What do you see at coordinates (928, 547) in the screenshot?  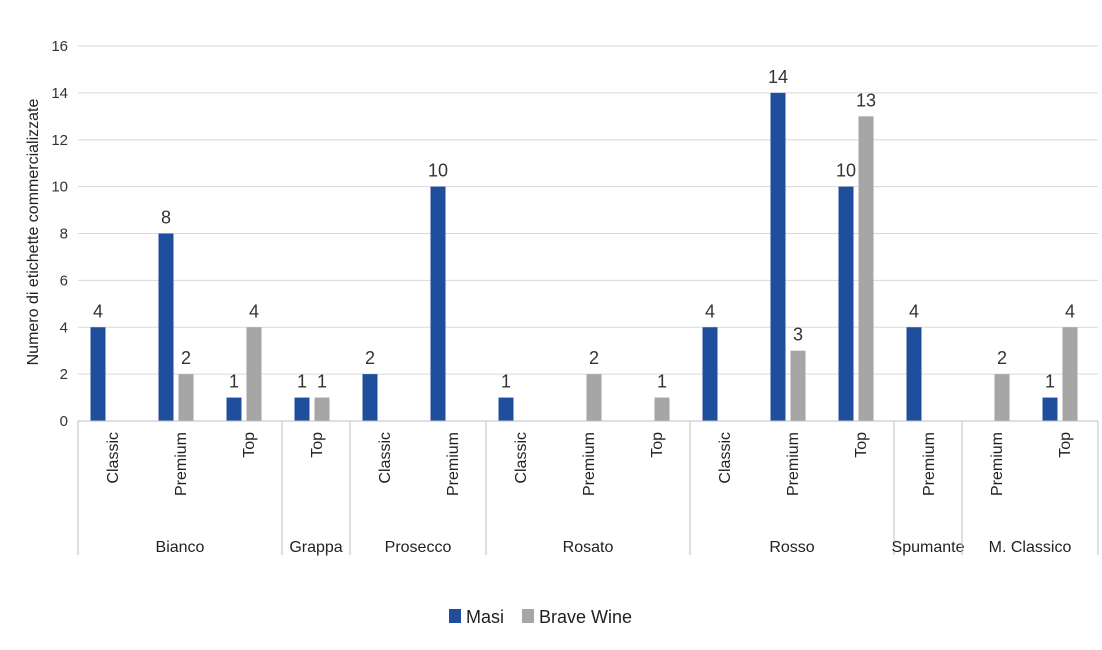 I see `group-label: Spumante` at bounding box center [928, 547].